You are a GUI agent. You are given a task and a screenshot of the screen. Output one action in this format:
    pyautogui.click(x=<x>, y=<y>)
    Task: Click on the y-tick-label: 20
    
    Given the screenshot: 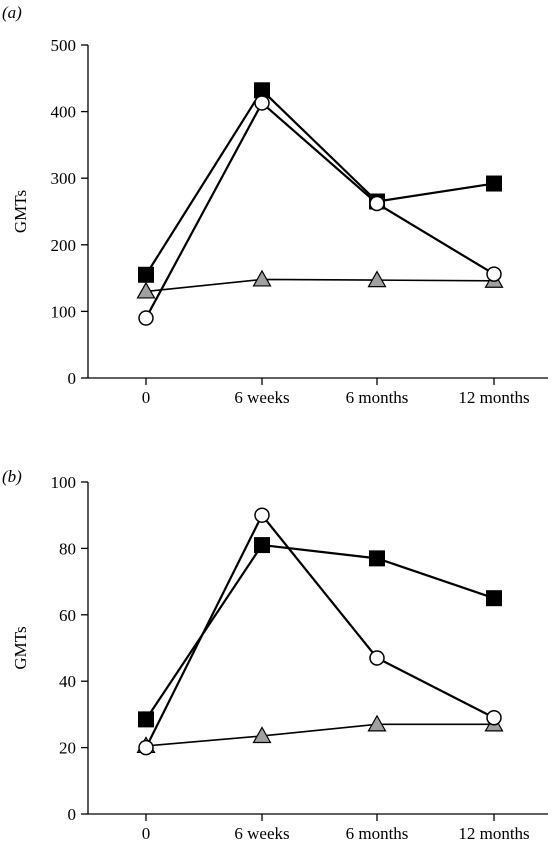 What is the action you would take?
    pyautogui.click(x=67, y=748)
    